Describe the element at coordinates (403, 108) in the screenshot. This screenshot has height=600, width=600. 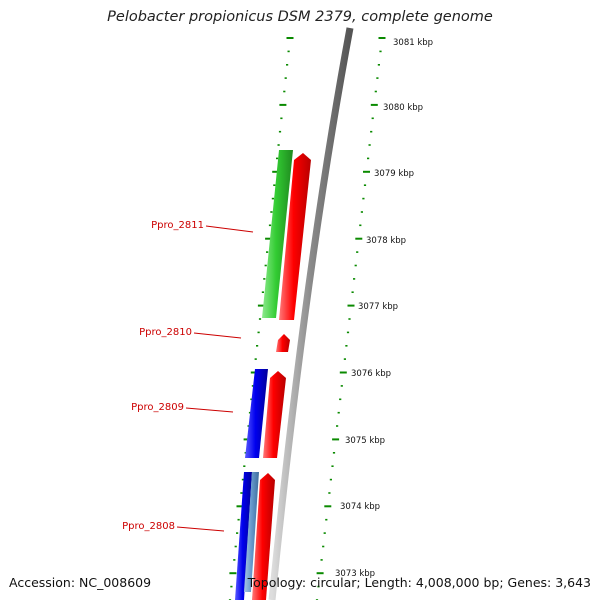
I see `ruler-label: 3080 kbp` at that location.